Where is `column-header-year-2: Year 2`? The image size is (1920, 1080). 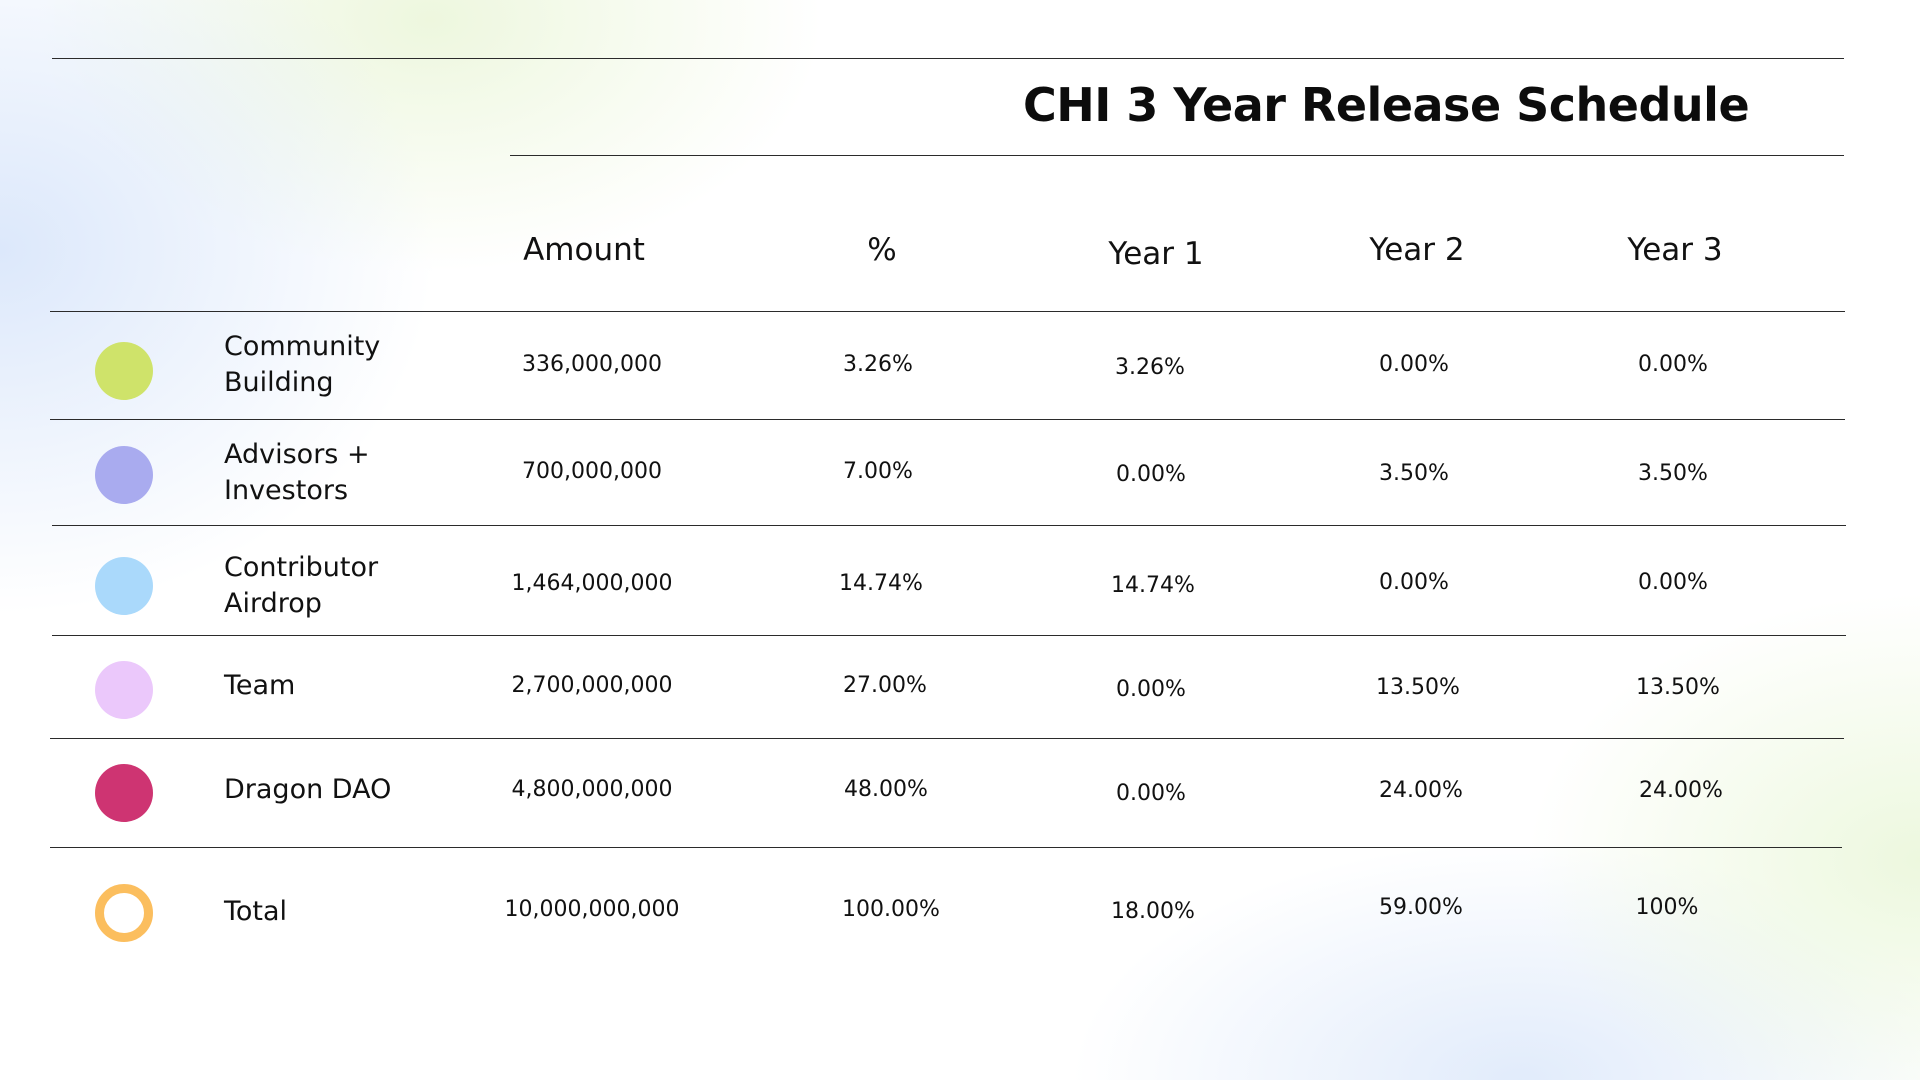 column-header-year-2: Year 2 is located at coordinates (1417, 250).